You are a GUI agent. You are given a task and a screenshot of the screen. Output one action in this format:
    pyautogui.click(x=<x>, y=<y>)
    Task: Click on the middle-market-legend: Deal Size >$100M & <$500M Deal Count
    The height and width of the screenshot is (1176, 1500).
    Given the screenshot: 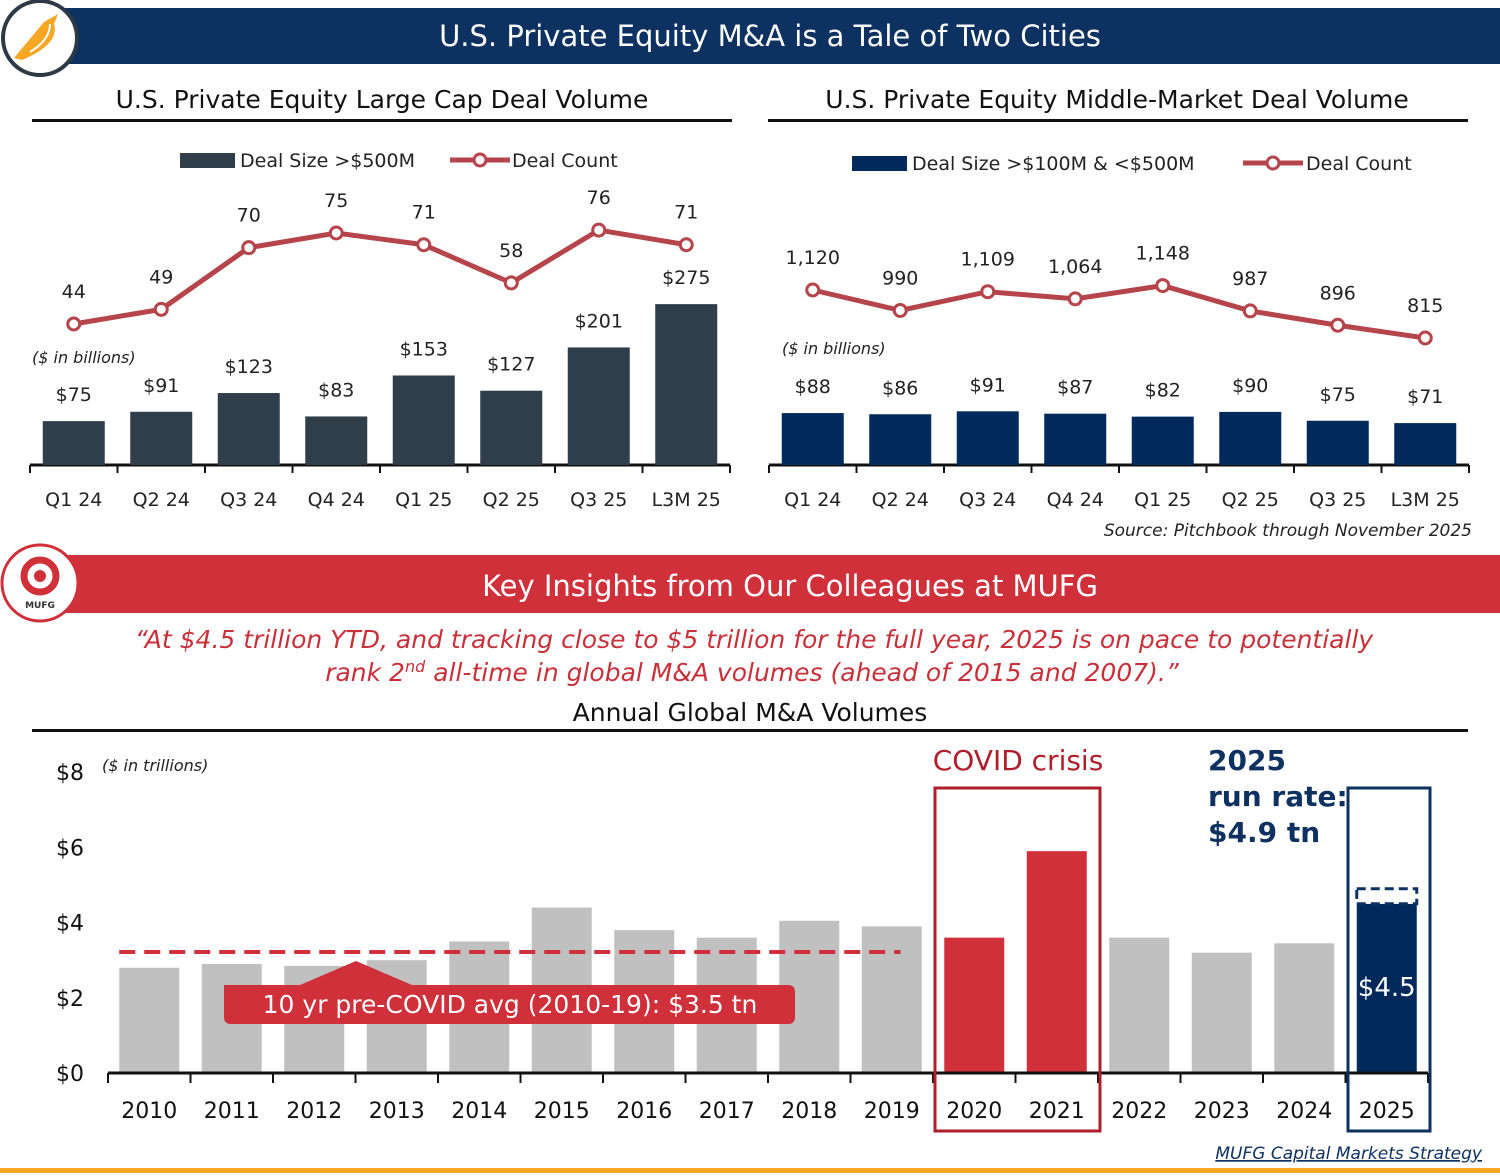 What is the action you would take?
    pyautogui.click(x=1132, y=164)
    